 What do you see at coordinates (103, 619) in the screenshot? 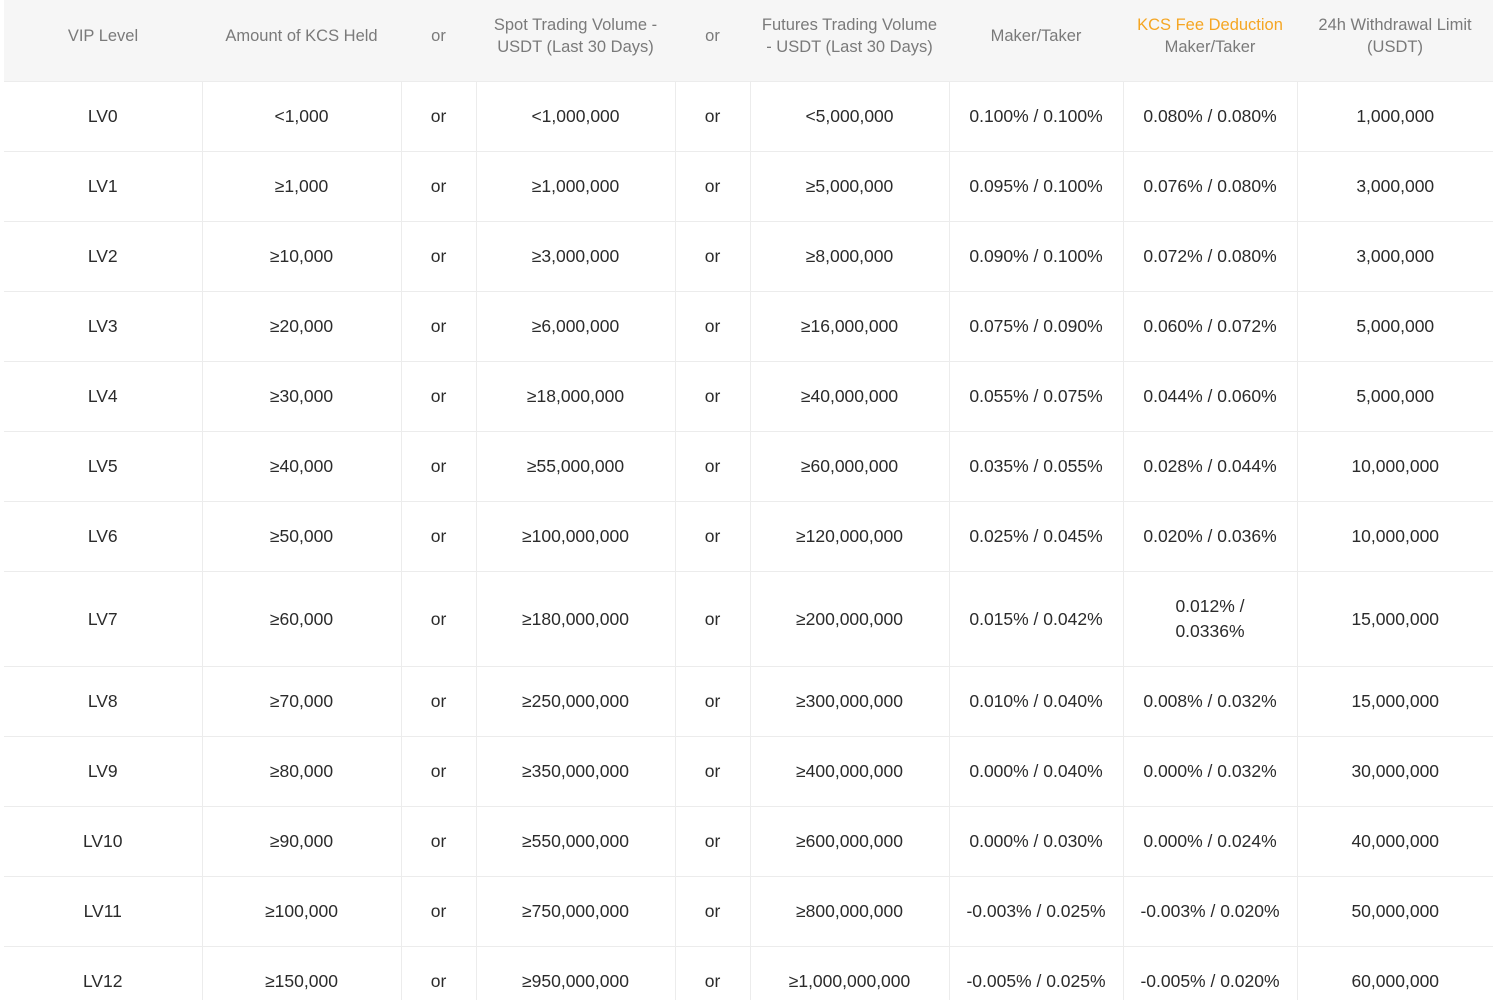
I see `cell-vip-level: LV7` at bounding box center [103, 619].